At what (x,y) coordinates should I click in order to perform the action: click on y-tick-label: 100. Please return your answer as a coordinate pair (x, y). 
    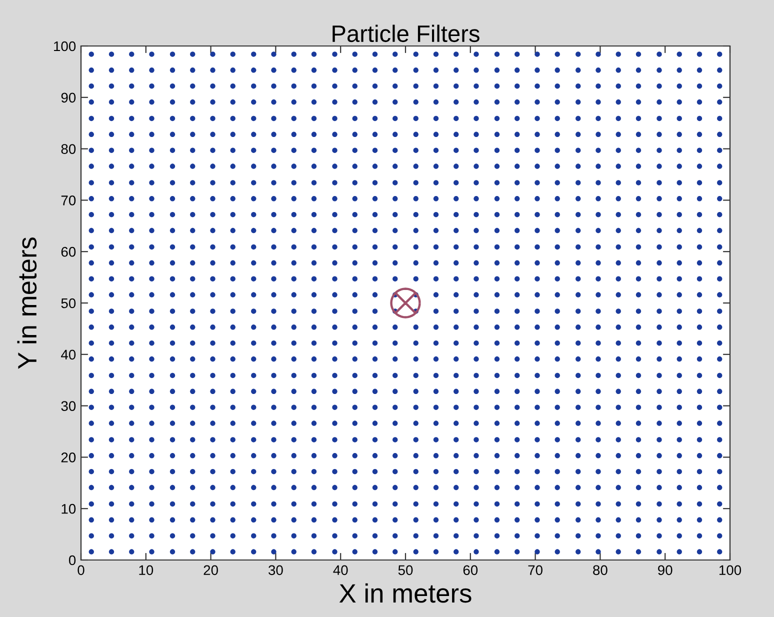
    Looking at the image, I should click on (65, 46).